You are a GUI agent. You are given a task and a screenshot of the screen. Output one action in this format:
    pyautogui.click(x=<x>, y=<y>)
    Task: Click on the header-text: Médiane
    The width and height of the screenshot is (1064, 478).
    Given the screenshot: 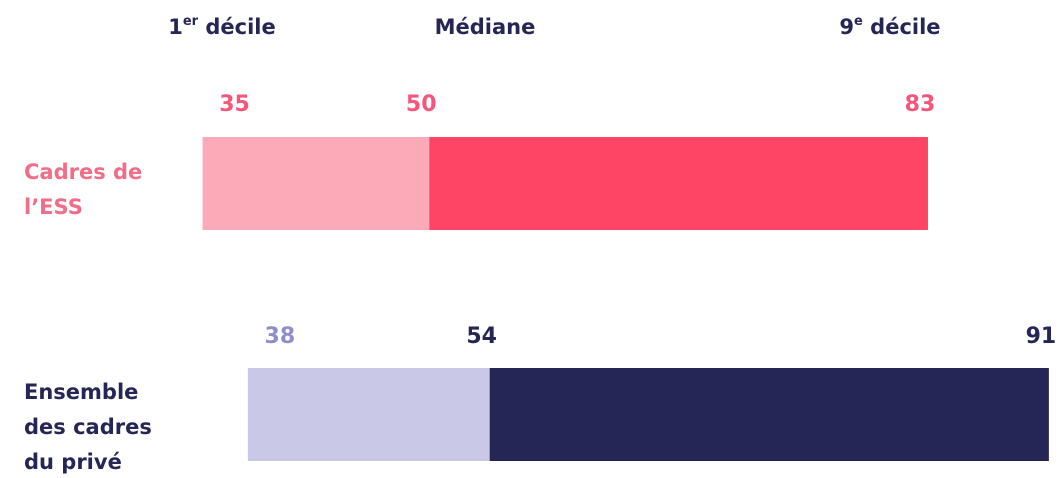 What is the action you would take?
    pyautogui.click(x=485, y=27)
    